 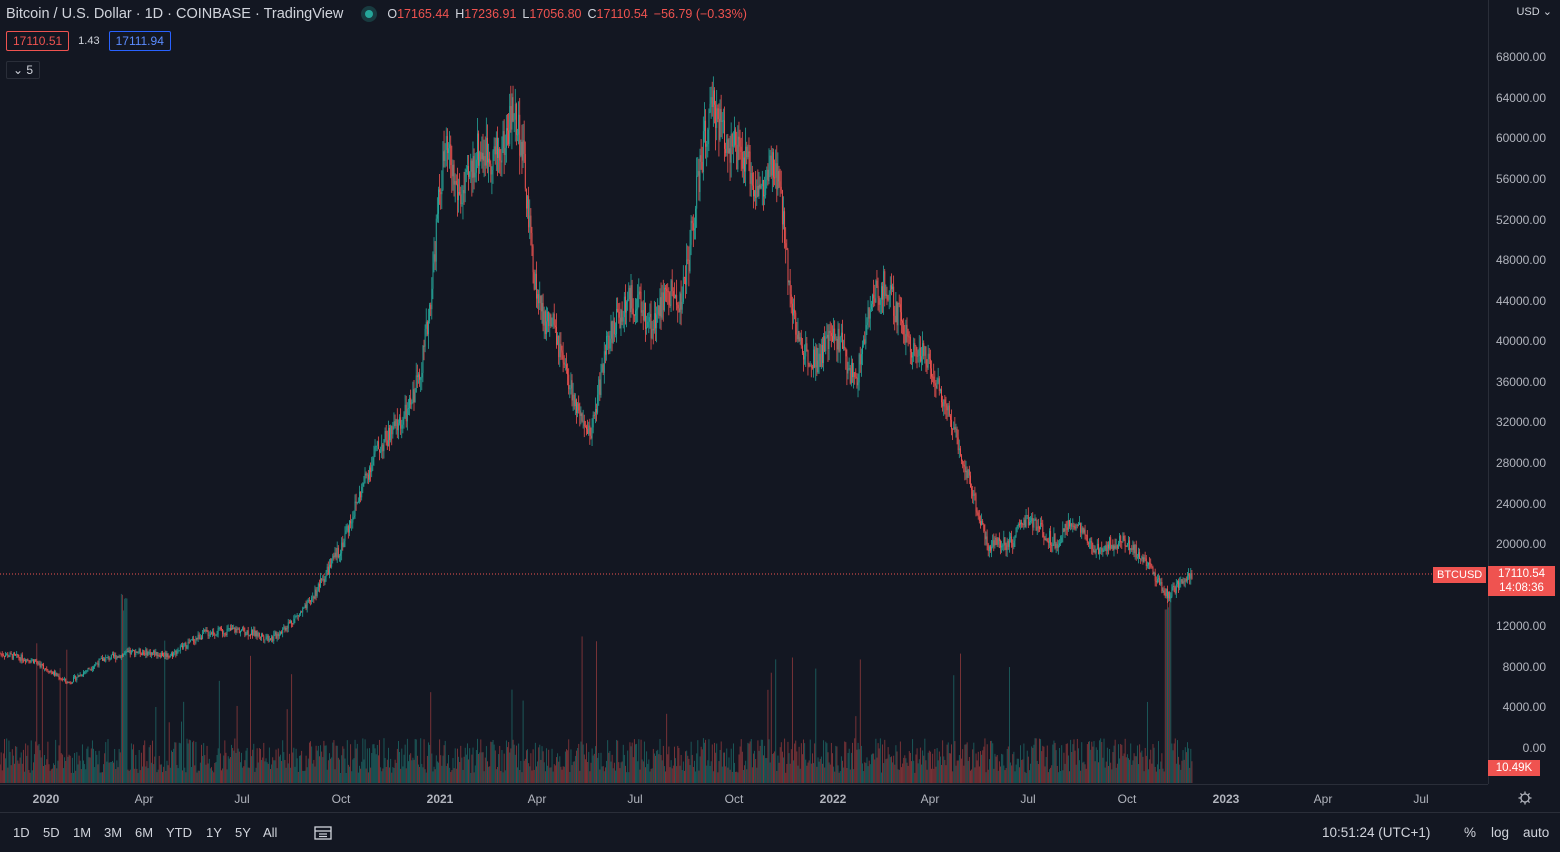 What do you see at coordinates (51, 832) in the screenshot?
I see `range-button-5d: 5D` at bounding box center [51, 832].